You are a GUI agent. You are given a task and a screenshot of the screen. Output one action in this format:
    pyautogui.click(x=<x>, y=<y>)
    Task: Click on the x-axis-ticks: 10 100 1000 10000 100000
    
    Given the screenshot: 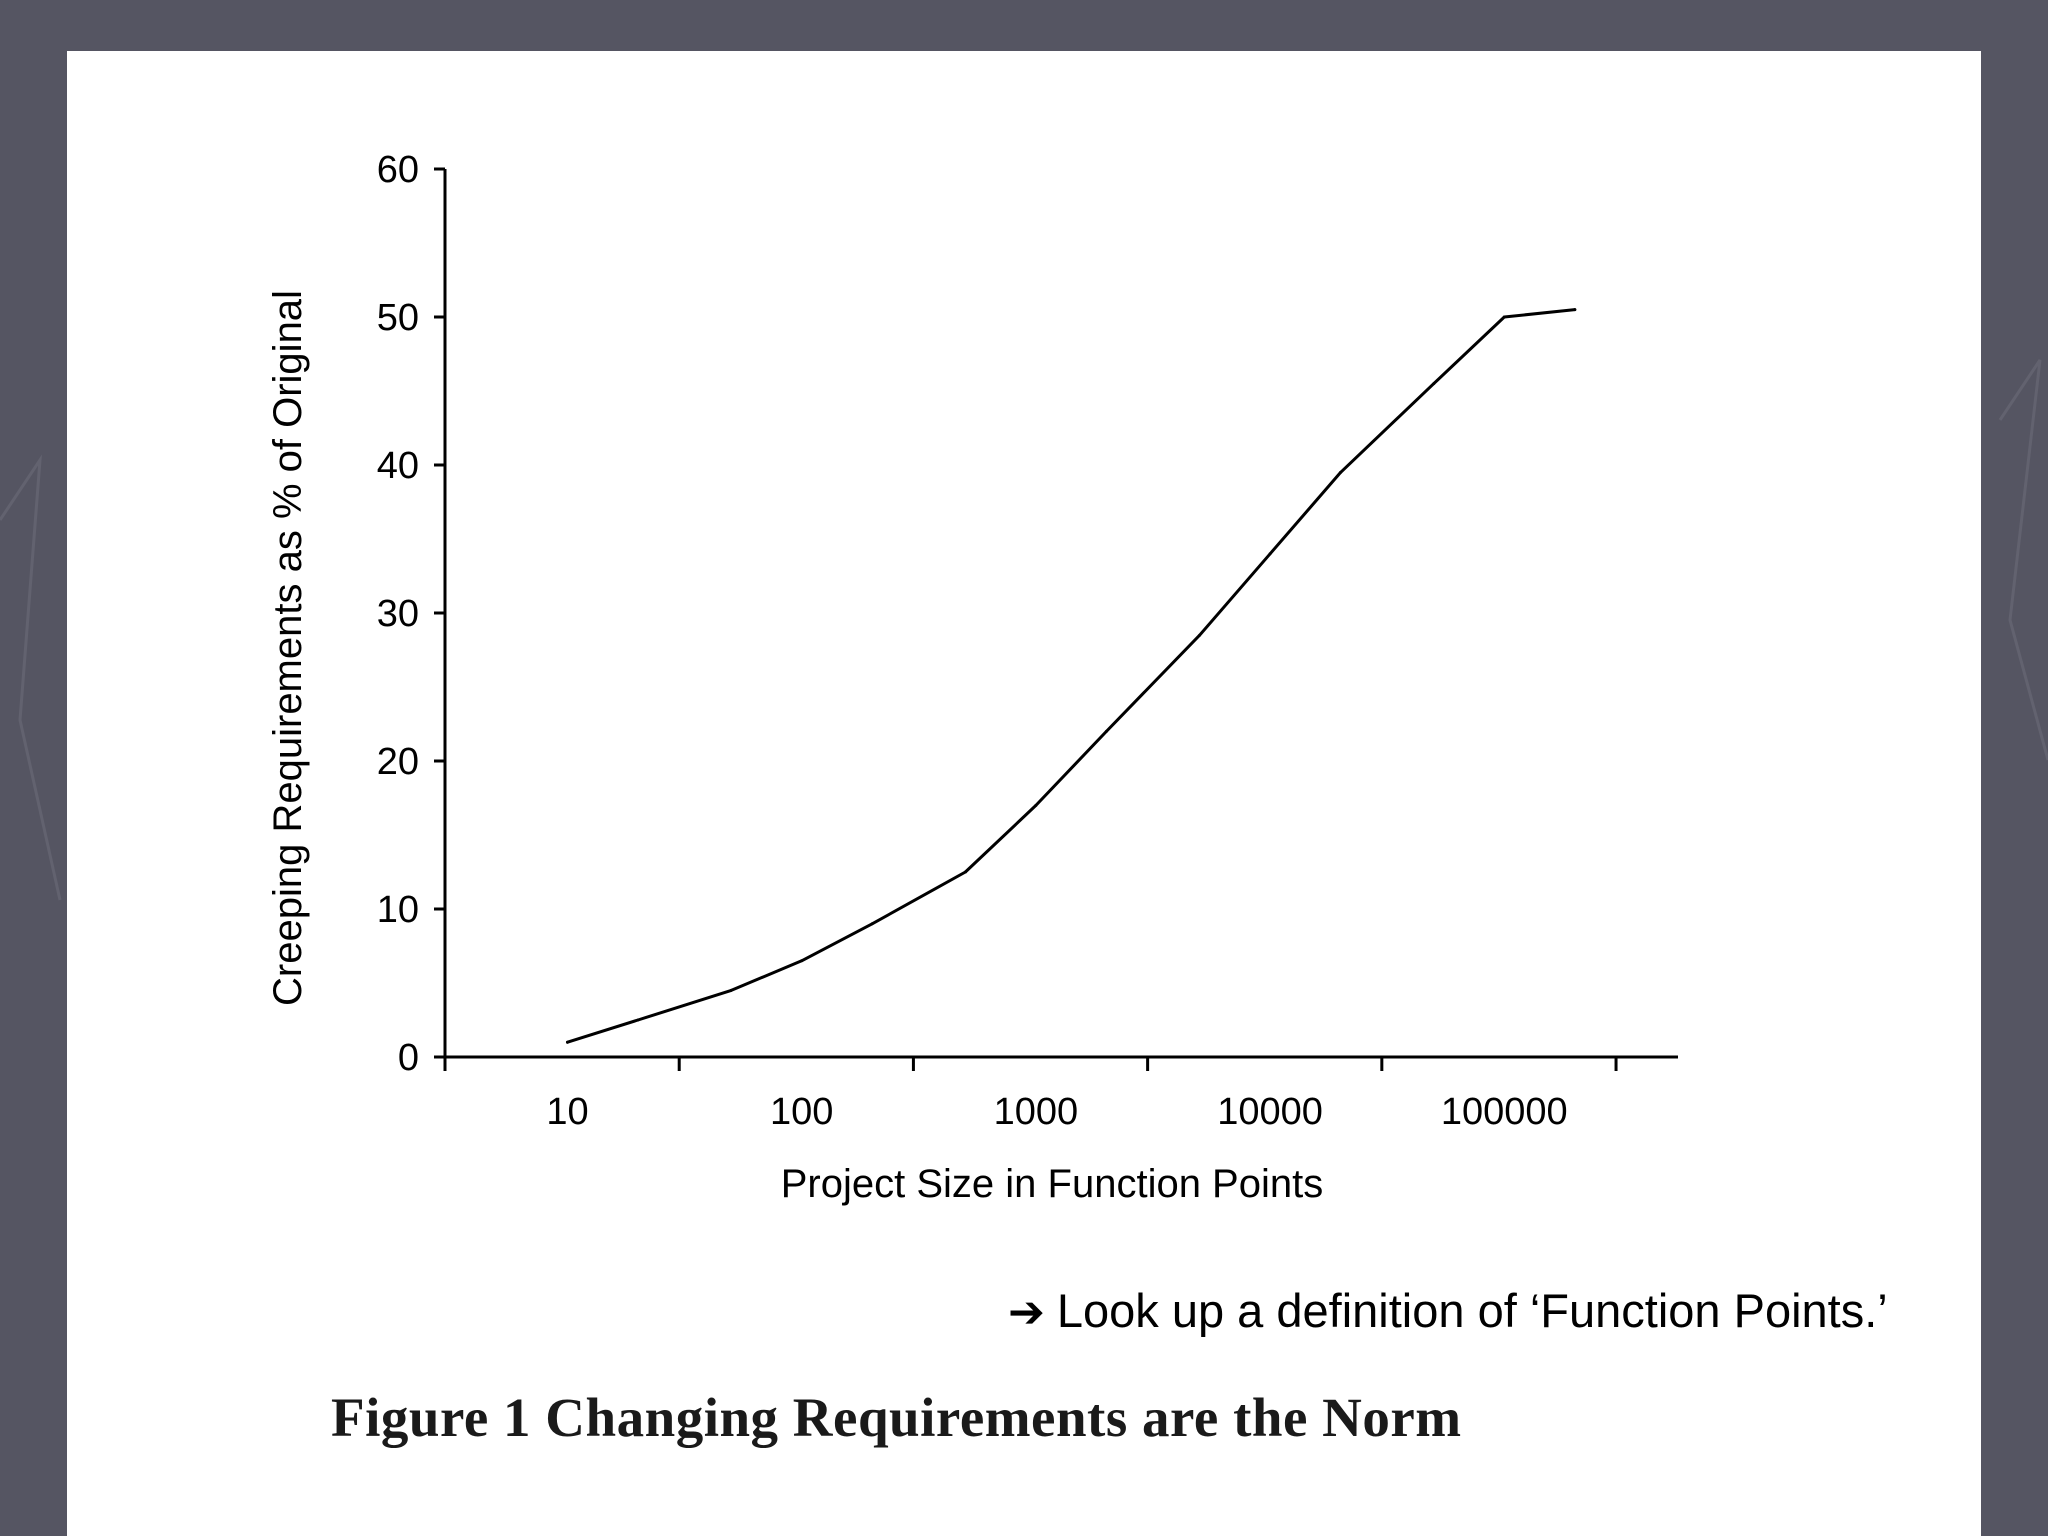 What is the action you would take?
    pyautogui.click(x=1030, y=1095)
    